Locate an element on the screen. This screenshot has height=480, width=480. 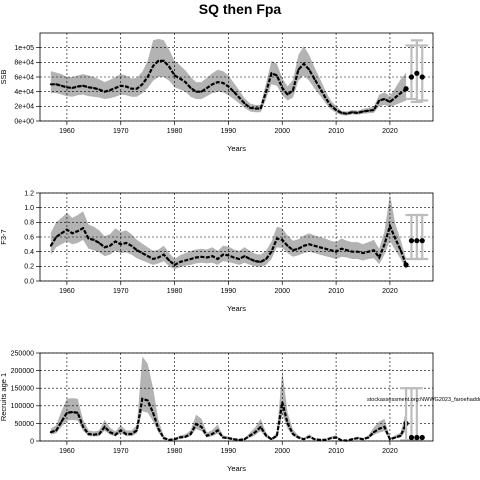
y-tick-label: 50000 is located at coordinates (25, 424).